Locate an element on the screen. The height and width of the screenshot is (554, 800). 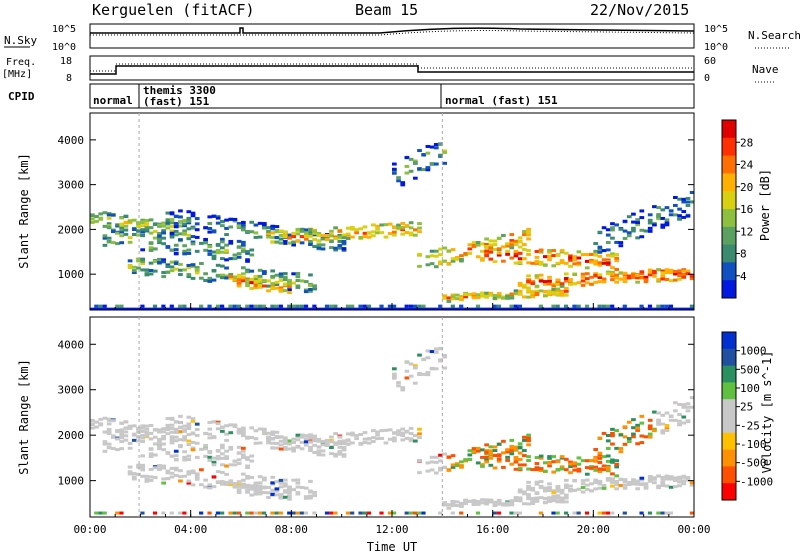
nave-trace is located at coordinates (392, 67).